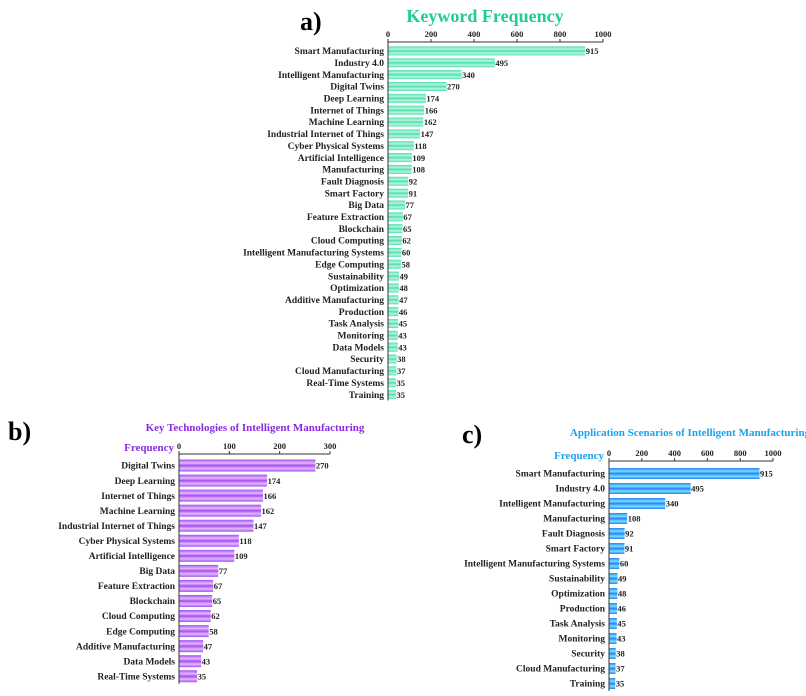 The height and width of the screenshot is (696, 806). I want to click on category-label: Artificial Intelligence, so click(132, 557).